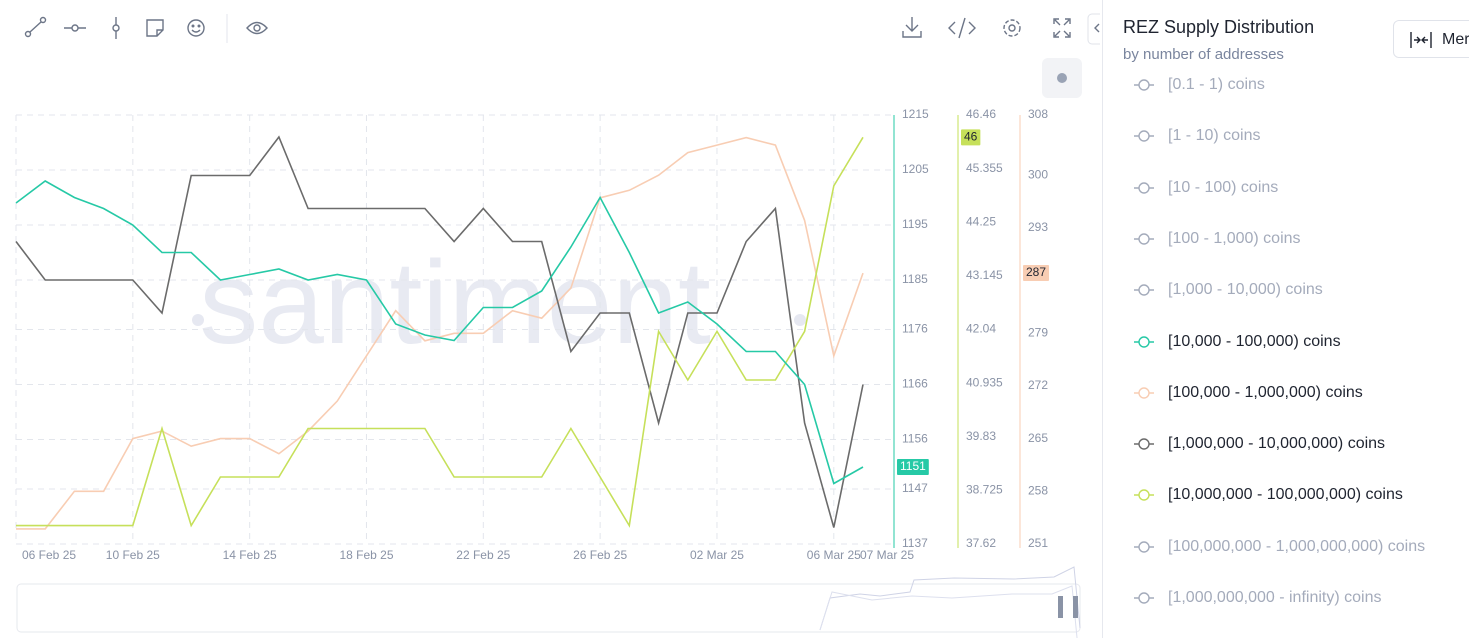  What do you see at coordinates (250, 555) in the screenshot?
I see `x-tick-label: 14 Feb 25` at bounding box center [250, 555].